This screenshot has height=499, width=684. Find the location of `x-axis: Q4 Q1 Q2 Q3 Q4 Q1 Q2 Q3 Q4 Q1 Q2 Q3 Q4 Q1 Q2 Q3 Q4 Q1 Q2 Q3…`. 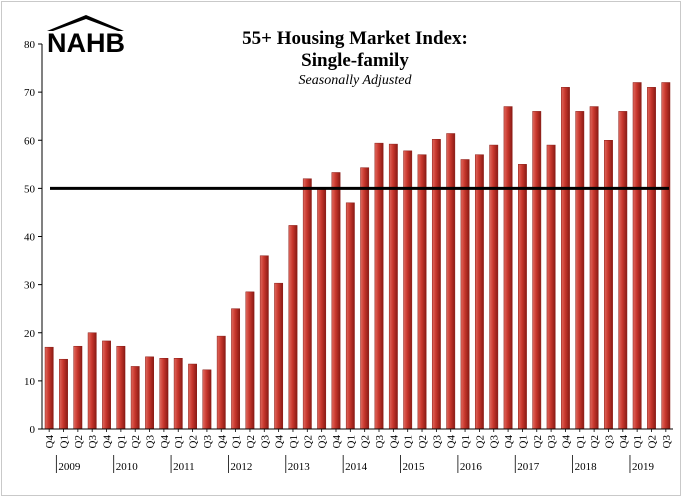

x-axis: Q4 Q1 Q2 Q3 Q4 Q1 Q2 Q3 Q4 Q1 Q2 Q3 Q4 Q1 Q2 Q3 Q4 Q1 Q2 Q3… is located at coordinates (357, 450).